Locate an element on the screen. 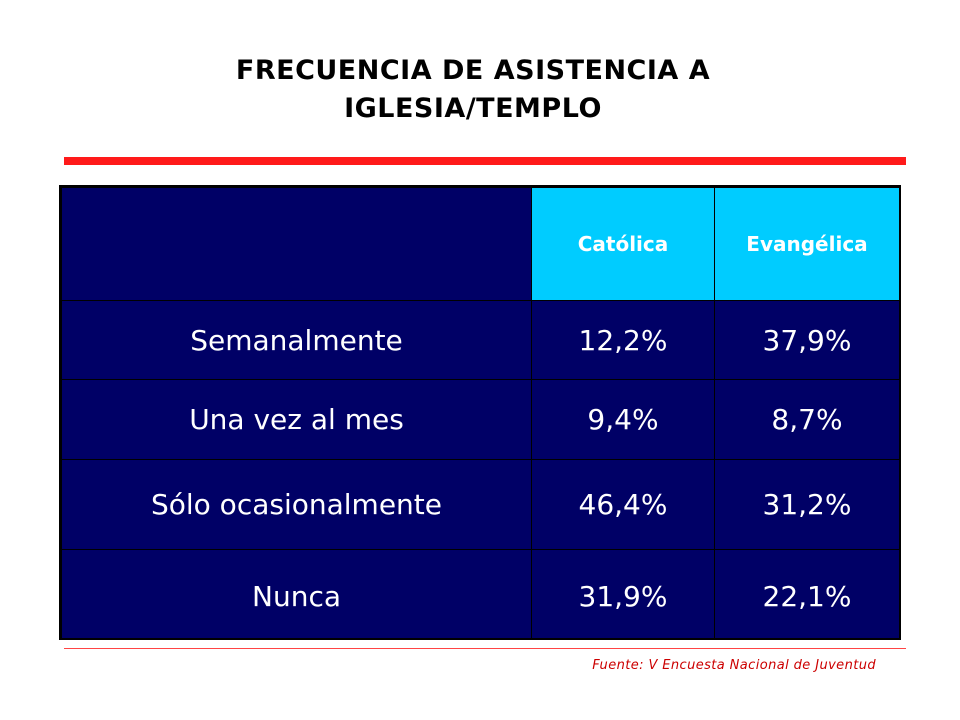 The width and height of the screenshot is (960, 720). header-catolica: Católica is located at coordinates (623, 244).